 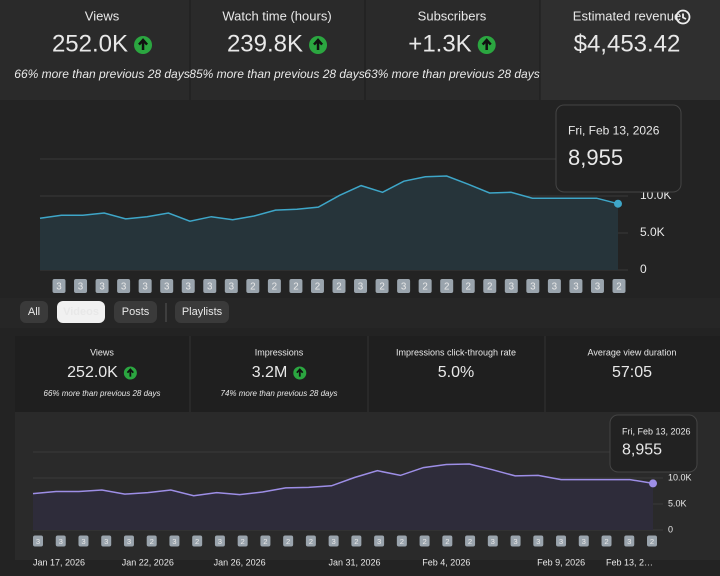 I want to click on filter-chip-label: Posts, so click(x=136, y=312).